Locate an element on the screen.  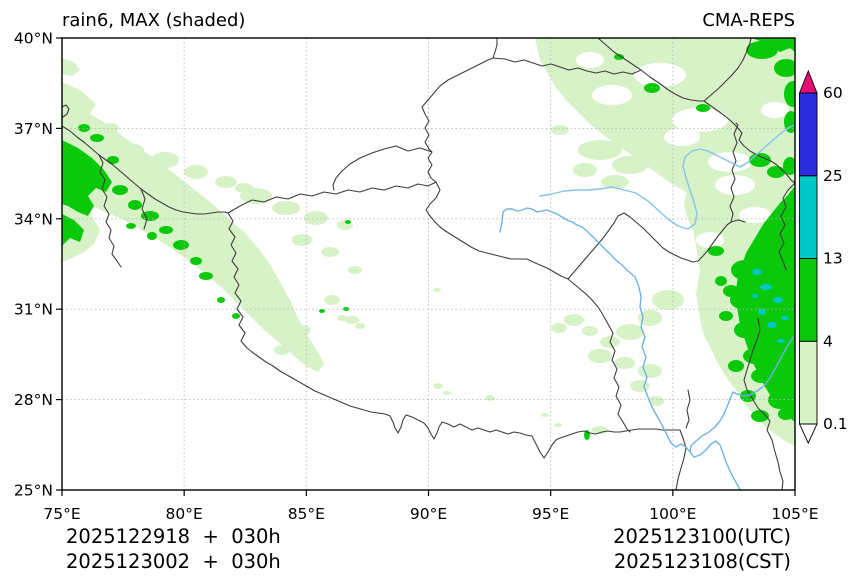
y-tick-label: 37°N is located at coordinates (33, 129).